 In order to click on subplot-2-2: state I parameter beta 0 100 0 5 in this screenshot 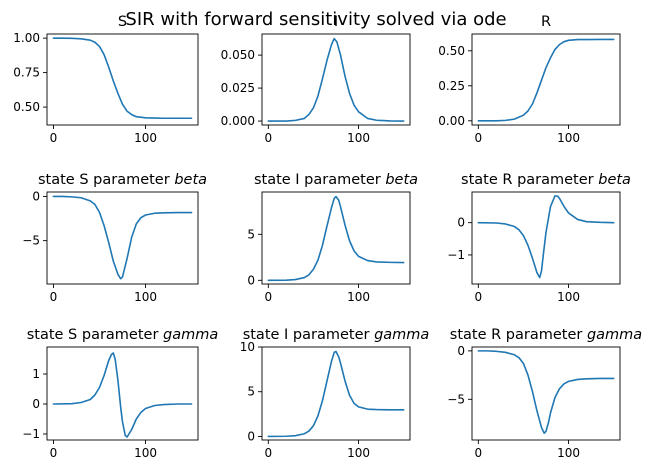, I will do `click(332, 238)`.